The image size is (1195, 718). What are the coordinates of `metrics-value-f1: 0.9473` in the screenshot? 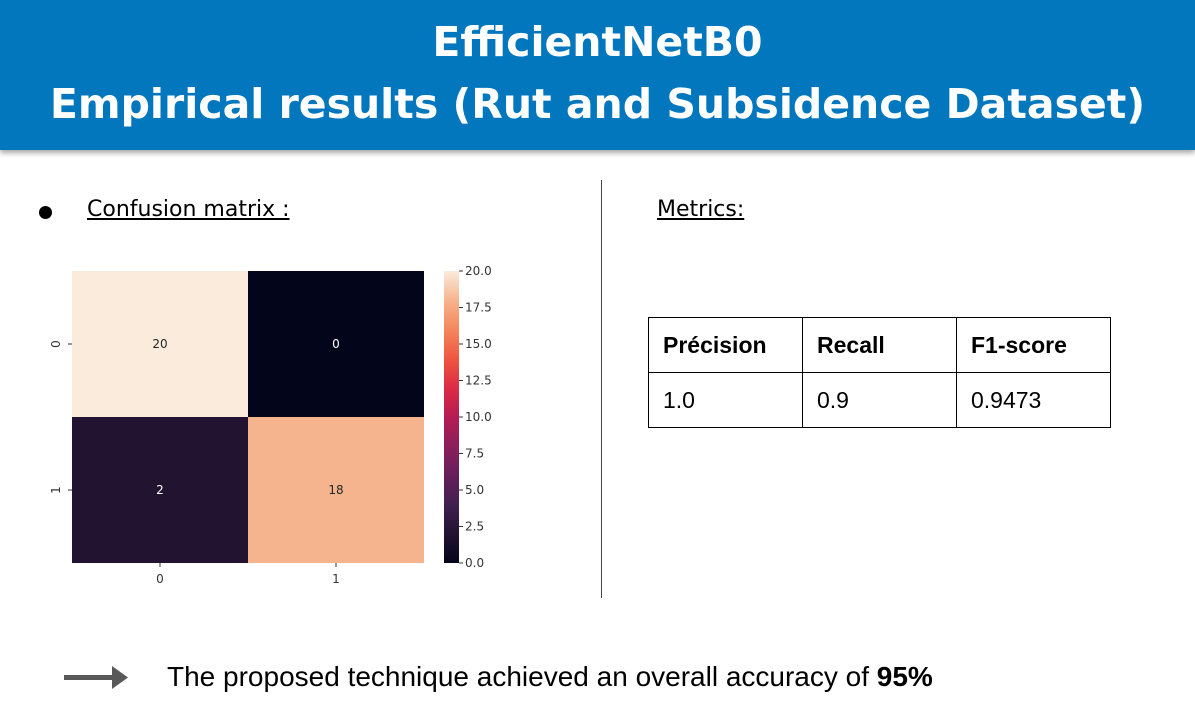 It's located at (1033, 400).